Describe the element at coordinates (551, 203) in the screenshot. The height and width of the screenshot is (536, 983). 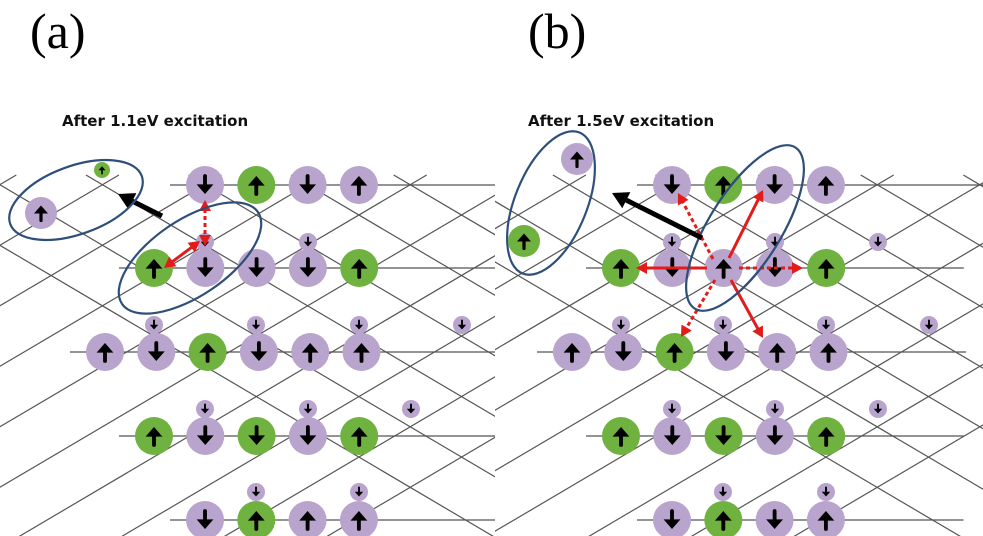
I see `excited-pair-ellipse` at that location.